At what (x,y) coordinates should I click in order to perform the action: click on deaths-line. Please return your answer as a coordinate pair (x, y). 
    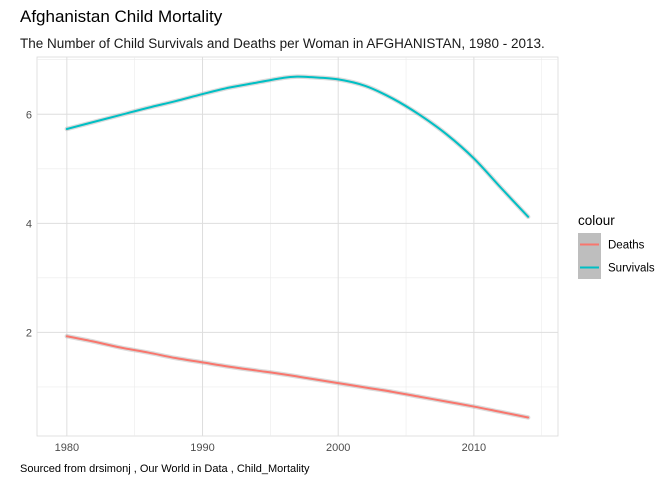
    Looking at the image, I should click on (297, 377).